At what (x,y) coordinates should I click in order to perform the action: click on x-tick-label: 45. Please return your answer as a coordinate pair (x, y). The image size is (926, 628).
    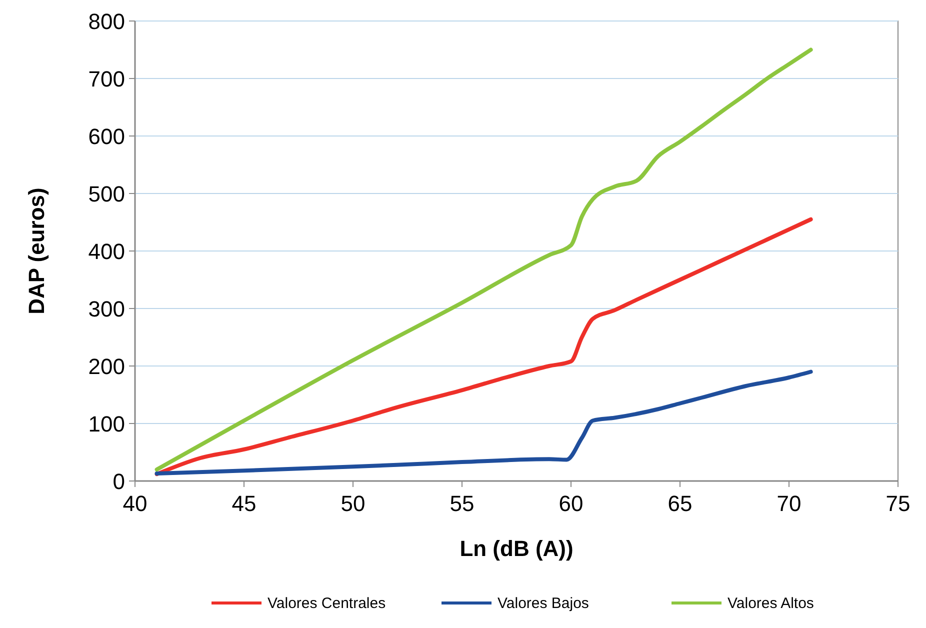
    Looking at the image, I should click on (244, 503).